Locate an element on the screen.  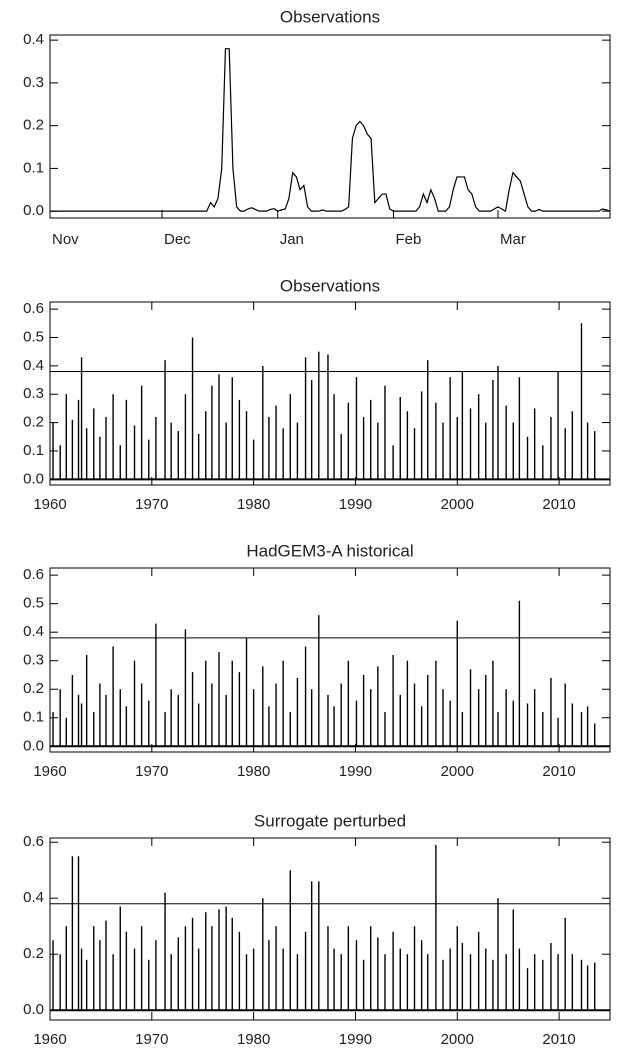
x-tick-label: Dec is located at coordinates (177, 239).